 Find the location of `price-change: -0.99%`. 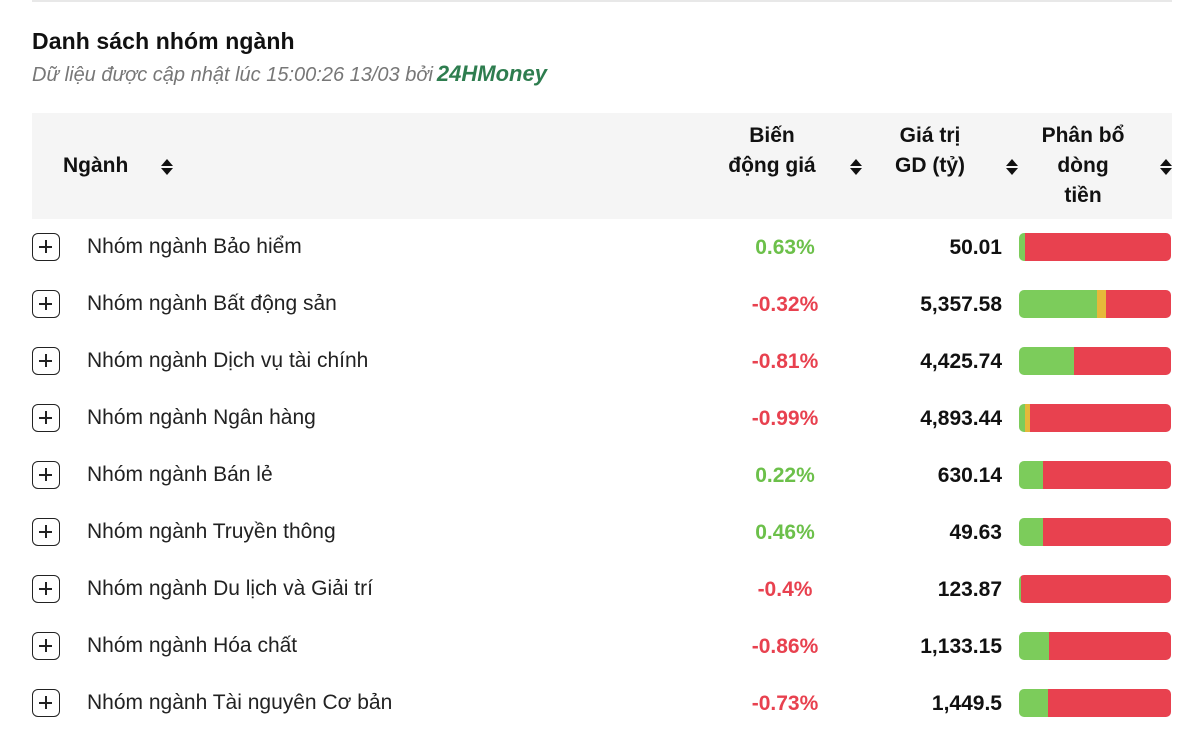

price-change: -0.99% is located at coordinates (785, 418).